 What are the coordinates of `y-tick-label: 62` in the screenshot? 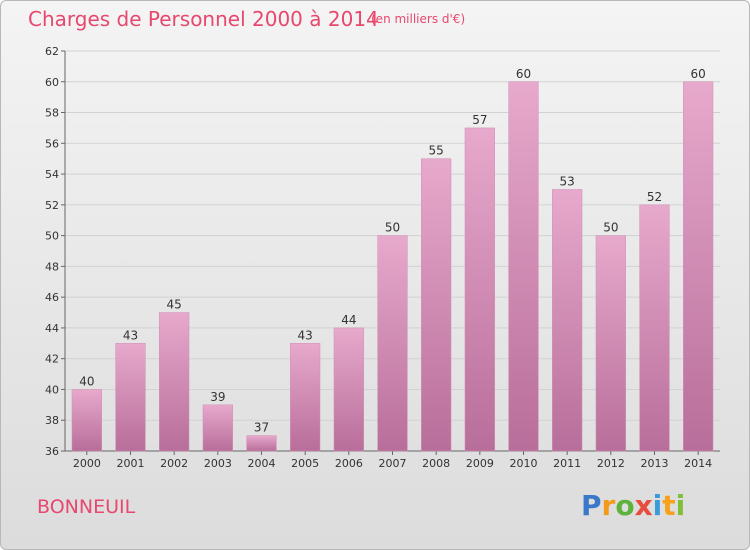 It's located at (52, 51).